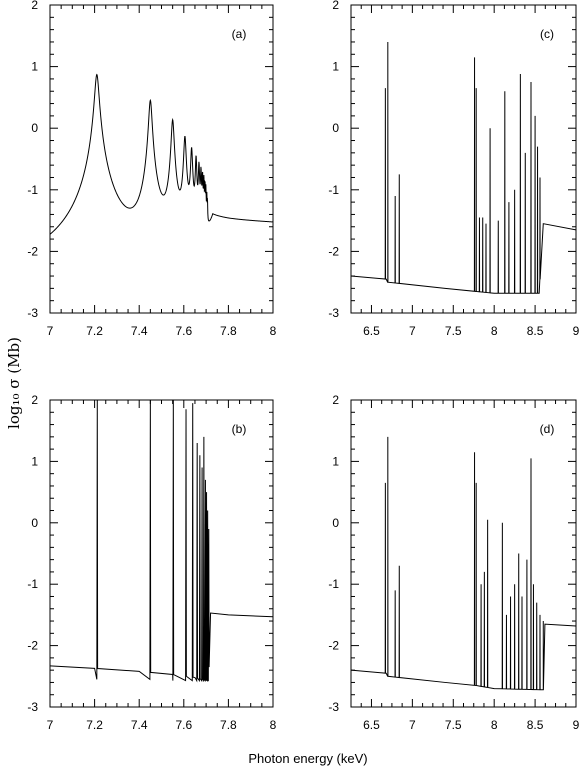 The image size is (581, 768). Describe the element at coordinates (547, 34) in the screenshot. I see `panel-label: (c)` at that location.